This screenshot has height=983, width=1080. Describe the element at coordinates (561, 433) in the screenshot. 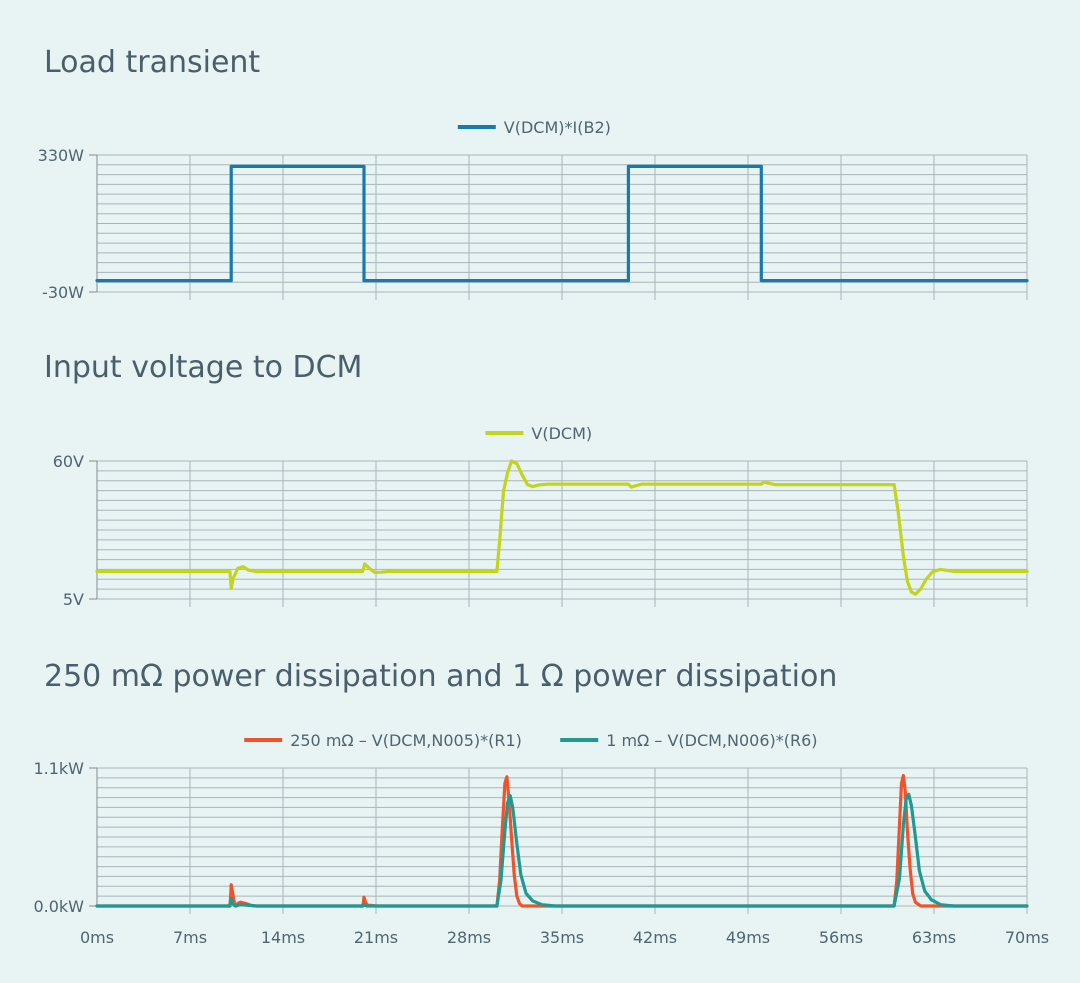

I see `legend-label: V(DCM)` at that location.